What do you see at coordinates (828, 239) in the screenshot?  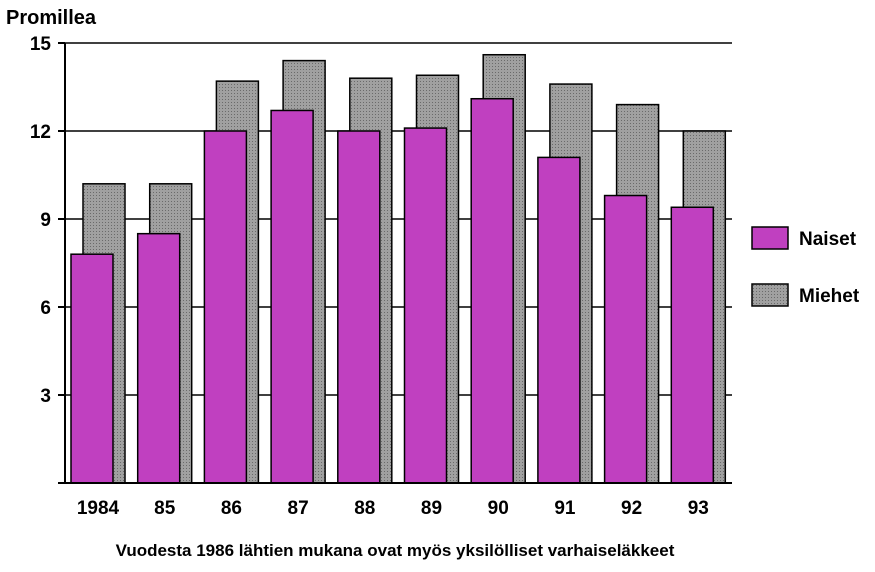 I see `legend-label-naiset: Naiset` at bounding box center [828, 239].